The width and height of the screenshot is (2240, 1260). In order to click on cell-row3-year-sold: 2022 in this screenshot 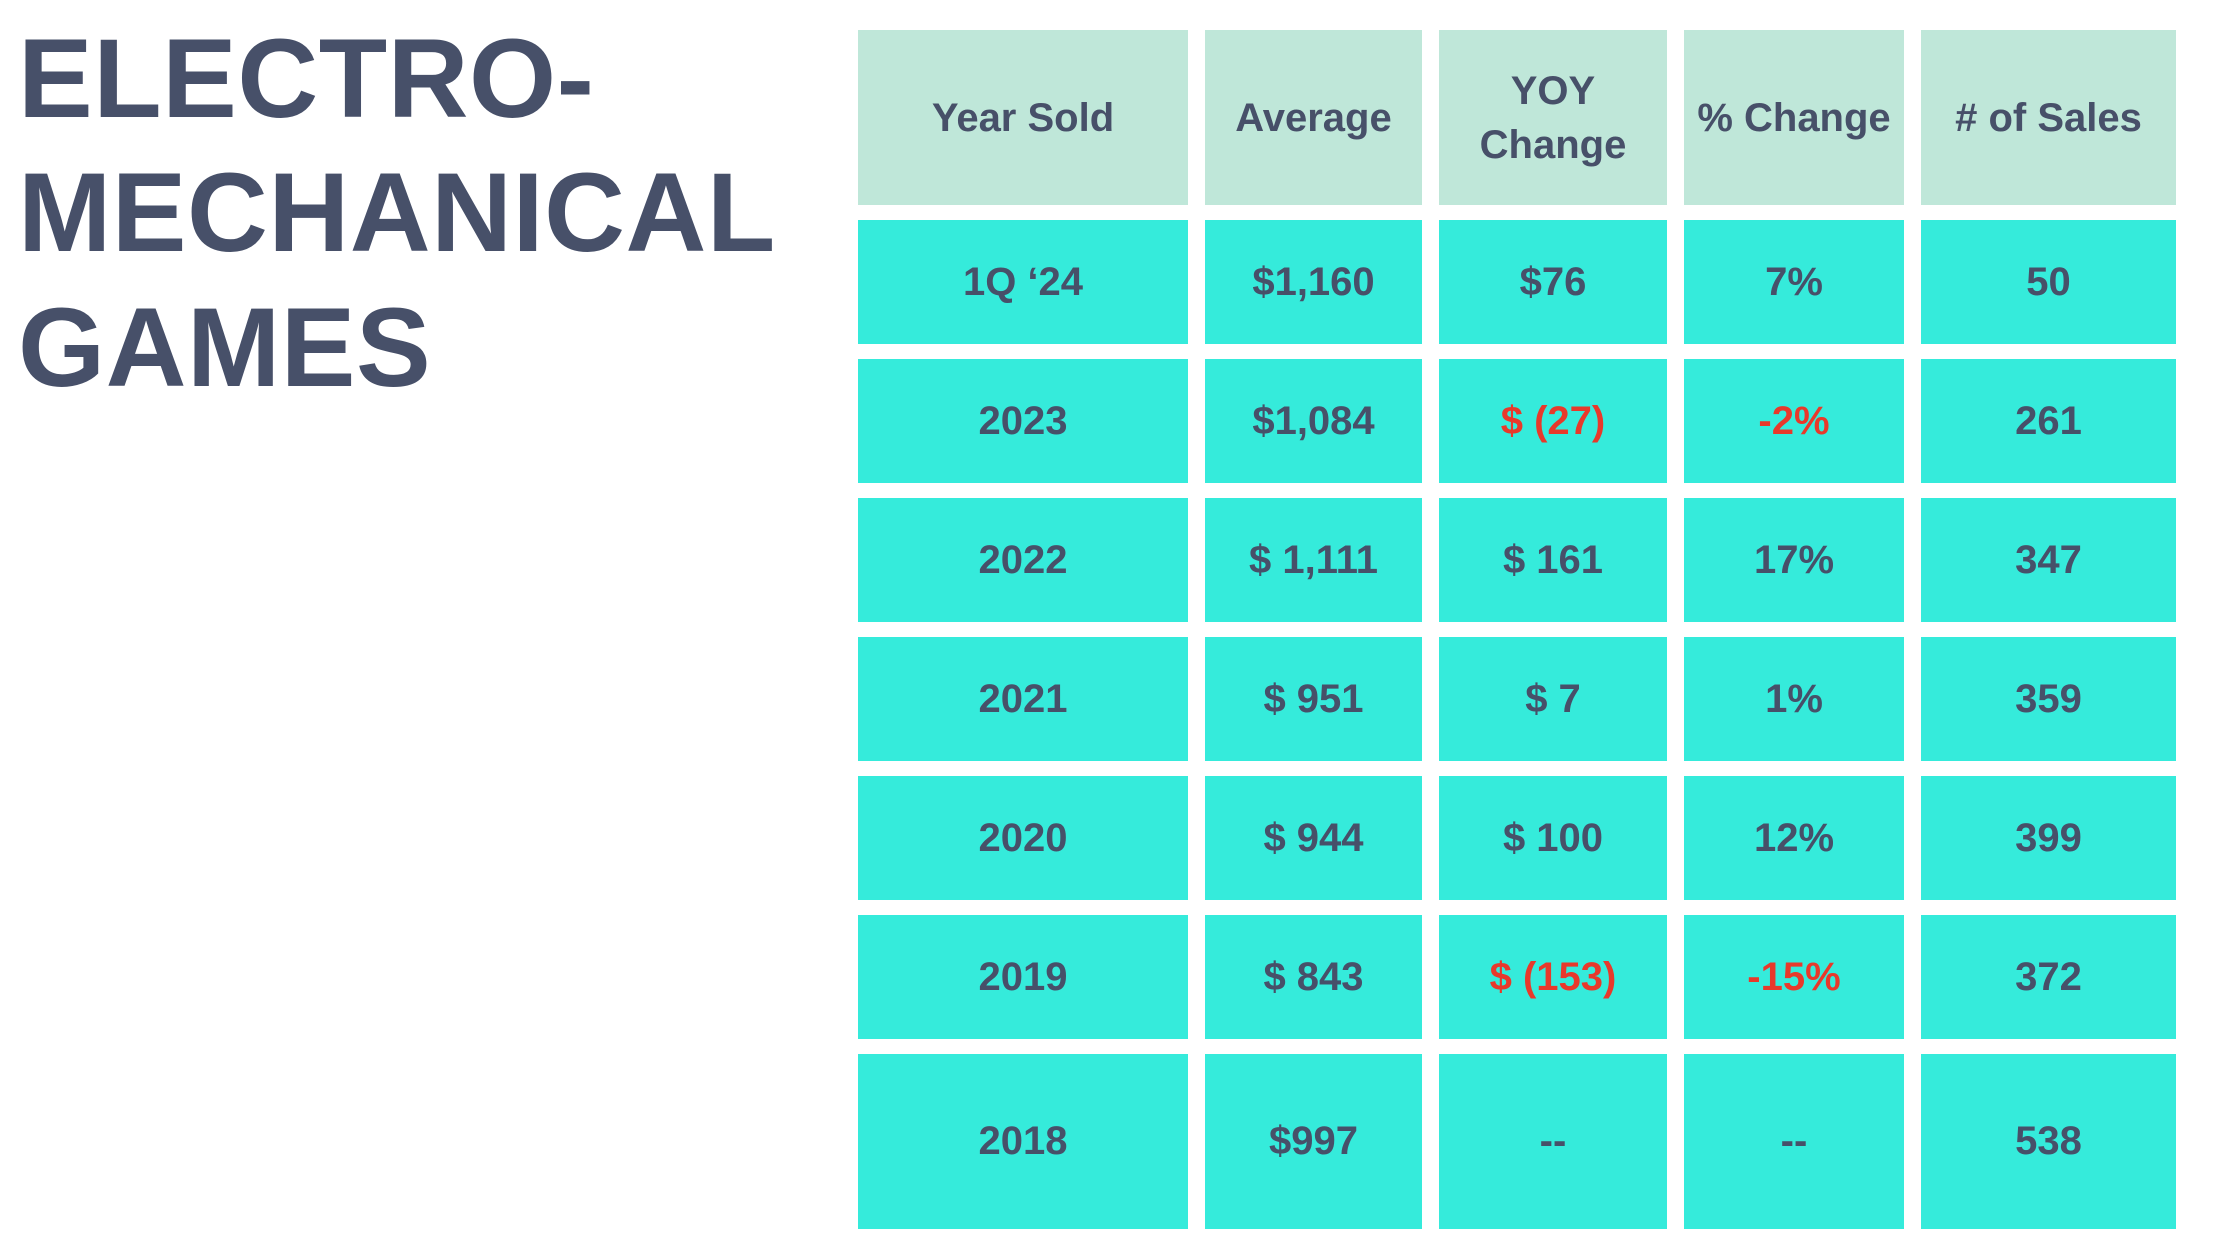, I will do `click(1023, 560)`.